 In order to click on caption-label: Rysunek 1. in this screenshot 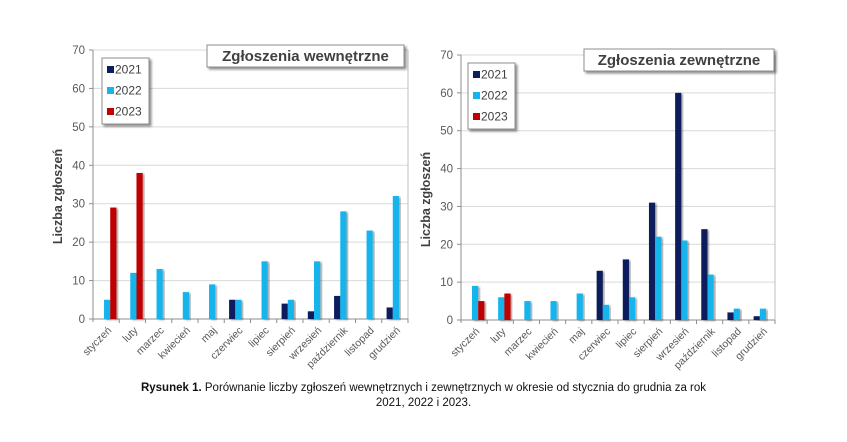, I will do `click(171, 388)`.